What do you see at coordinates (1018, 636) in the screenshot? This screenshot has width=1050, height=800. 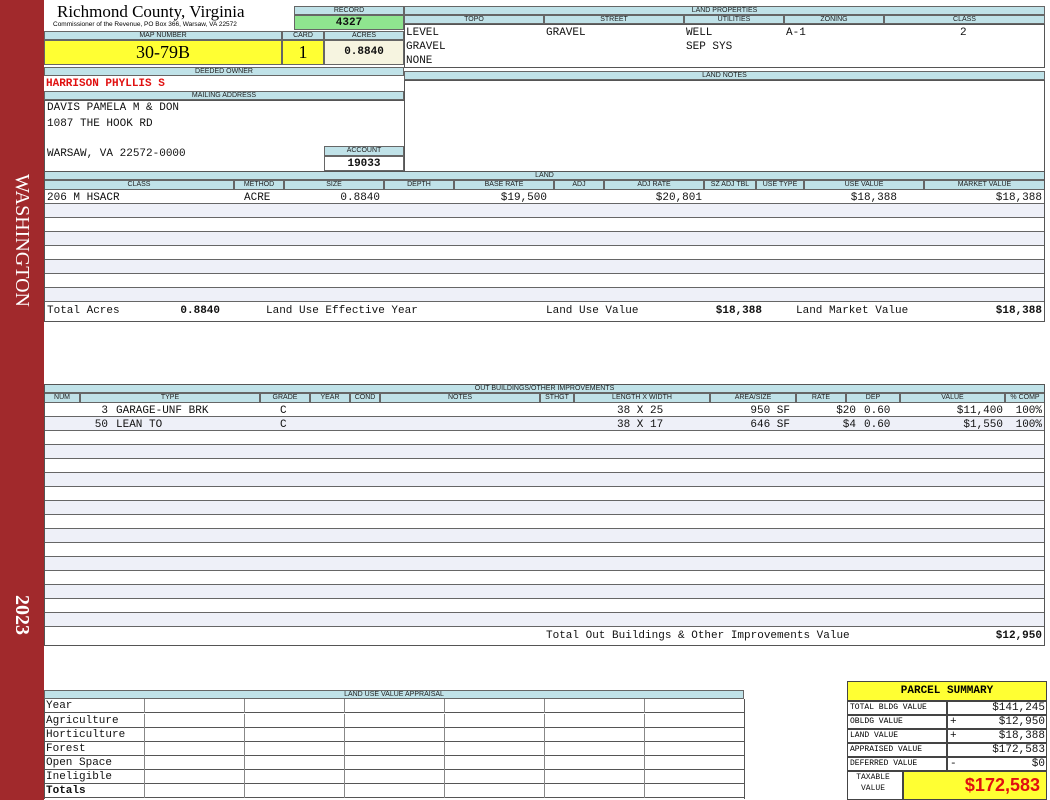 I see `outbuildings-total: $12,950` at bounding box center [1018, 636].